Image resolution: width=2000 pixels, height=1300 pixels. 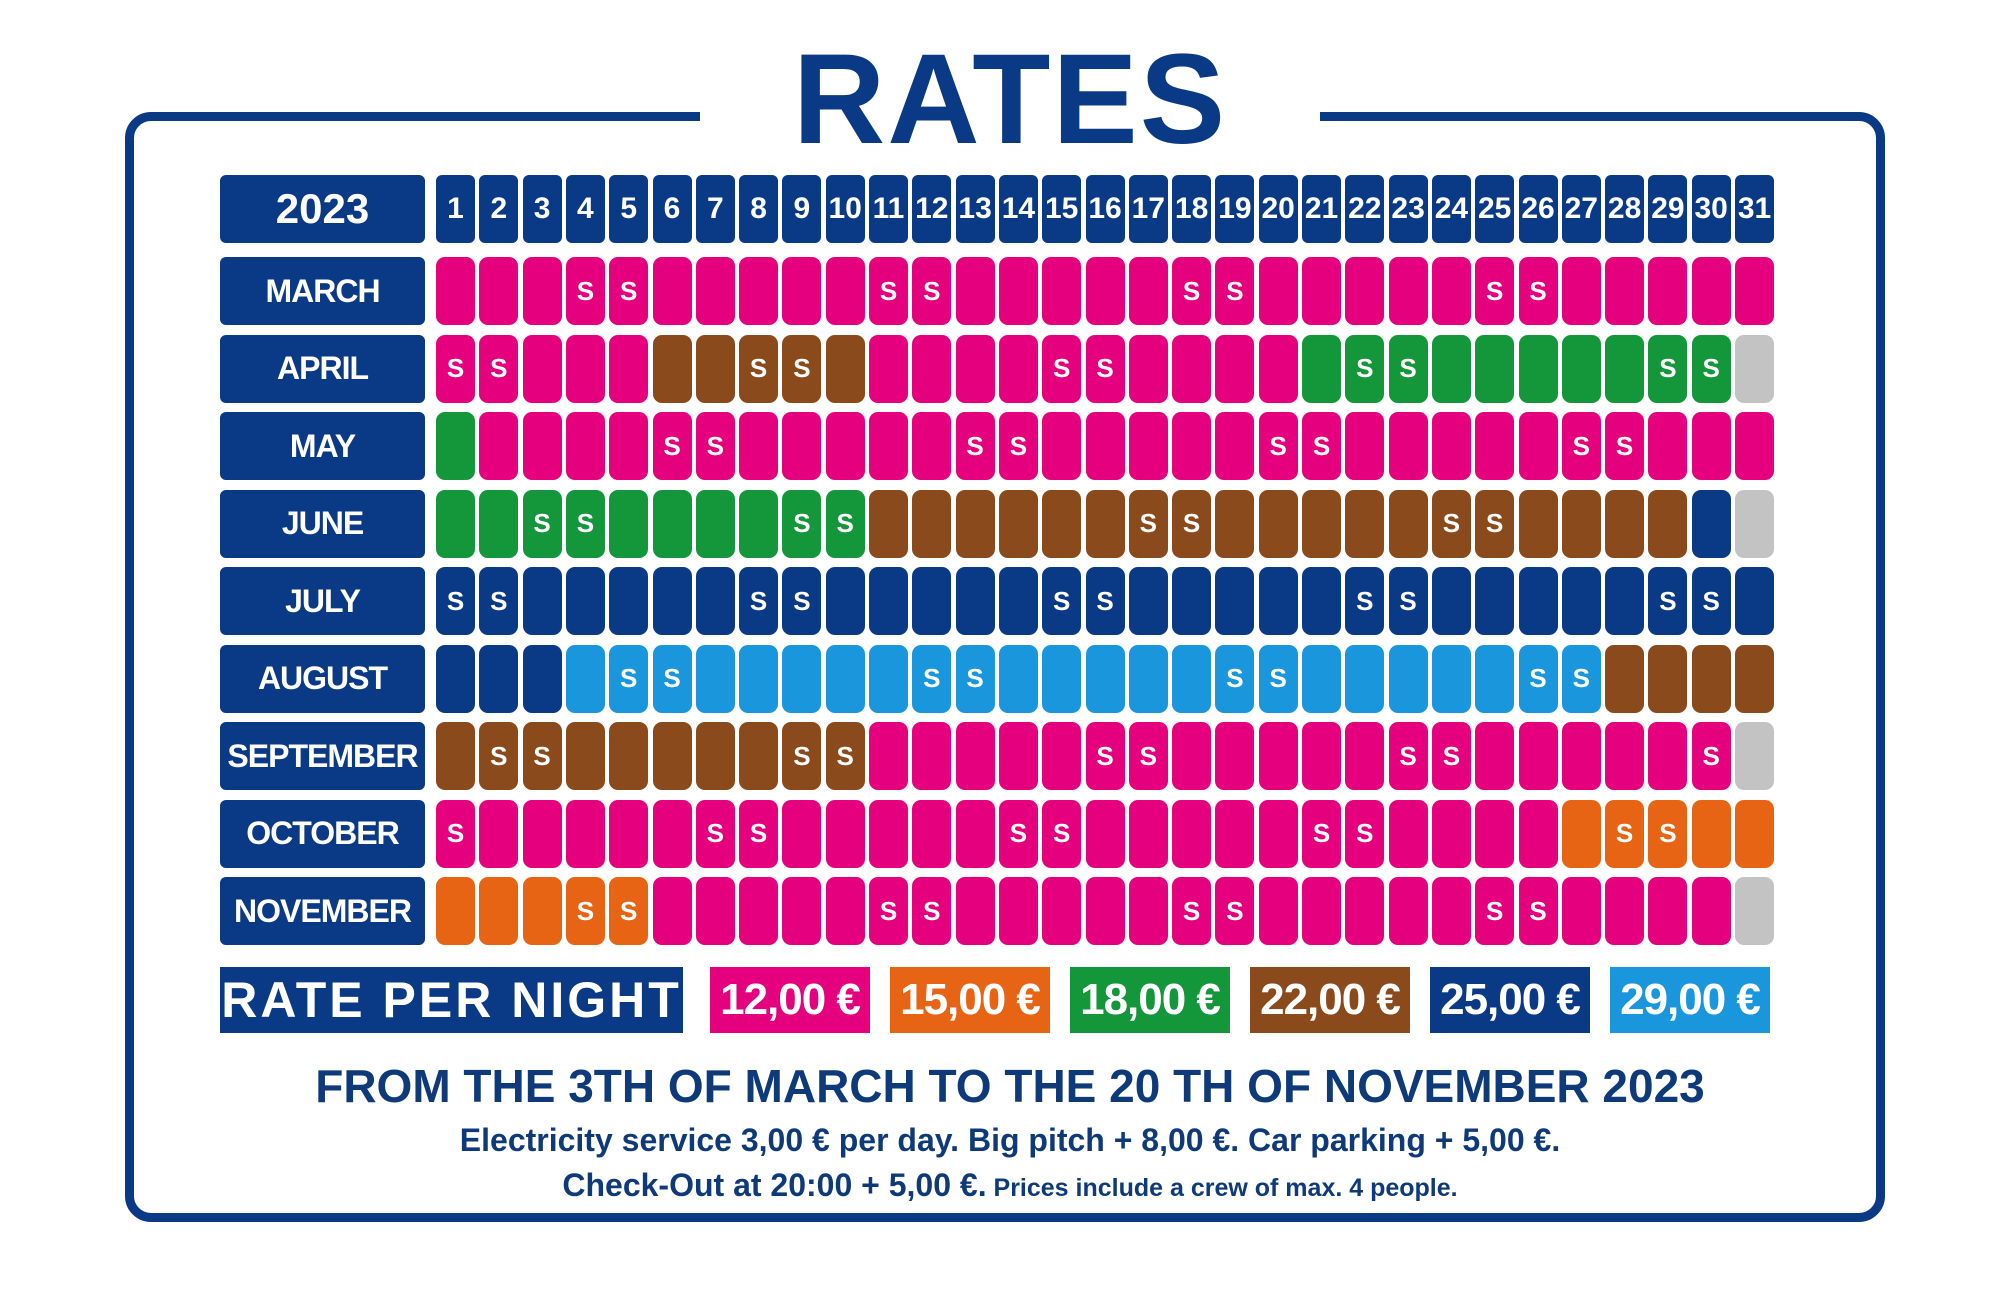 What do you see at coordinates (1010, 115) in the screenshot?
I see `title-gap` at bounding box center [1010, 115].